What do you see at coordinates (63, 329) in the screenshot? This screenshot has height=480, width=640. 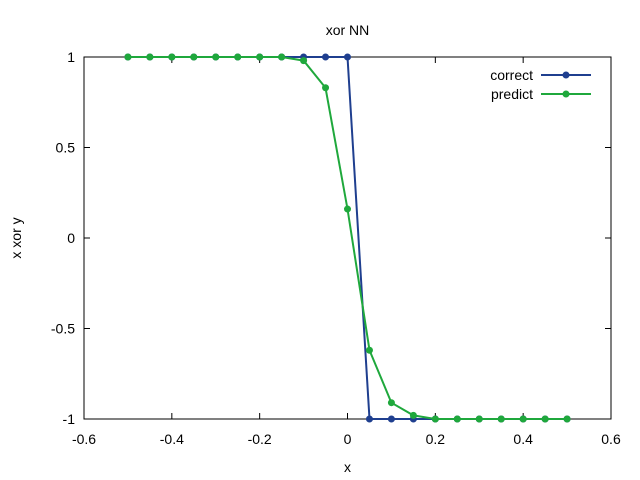 I see `y-tick-label: -0.5` at bounding box center [63, 329].